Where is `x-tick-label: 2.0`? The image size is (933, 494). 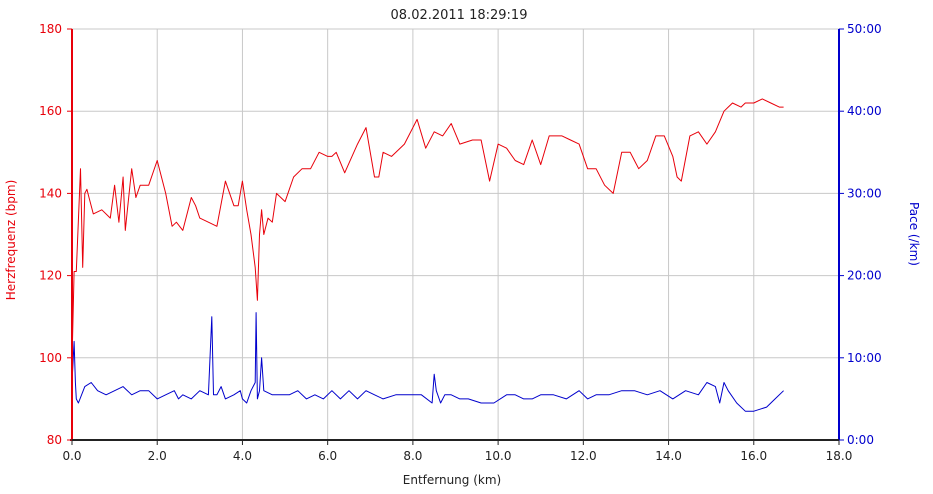
x-tick-label: 2.0 is located at coordinates (157, 456).